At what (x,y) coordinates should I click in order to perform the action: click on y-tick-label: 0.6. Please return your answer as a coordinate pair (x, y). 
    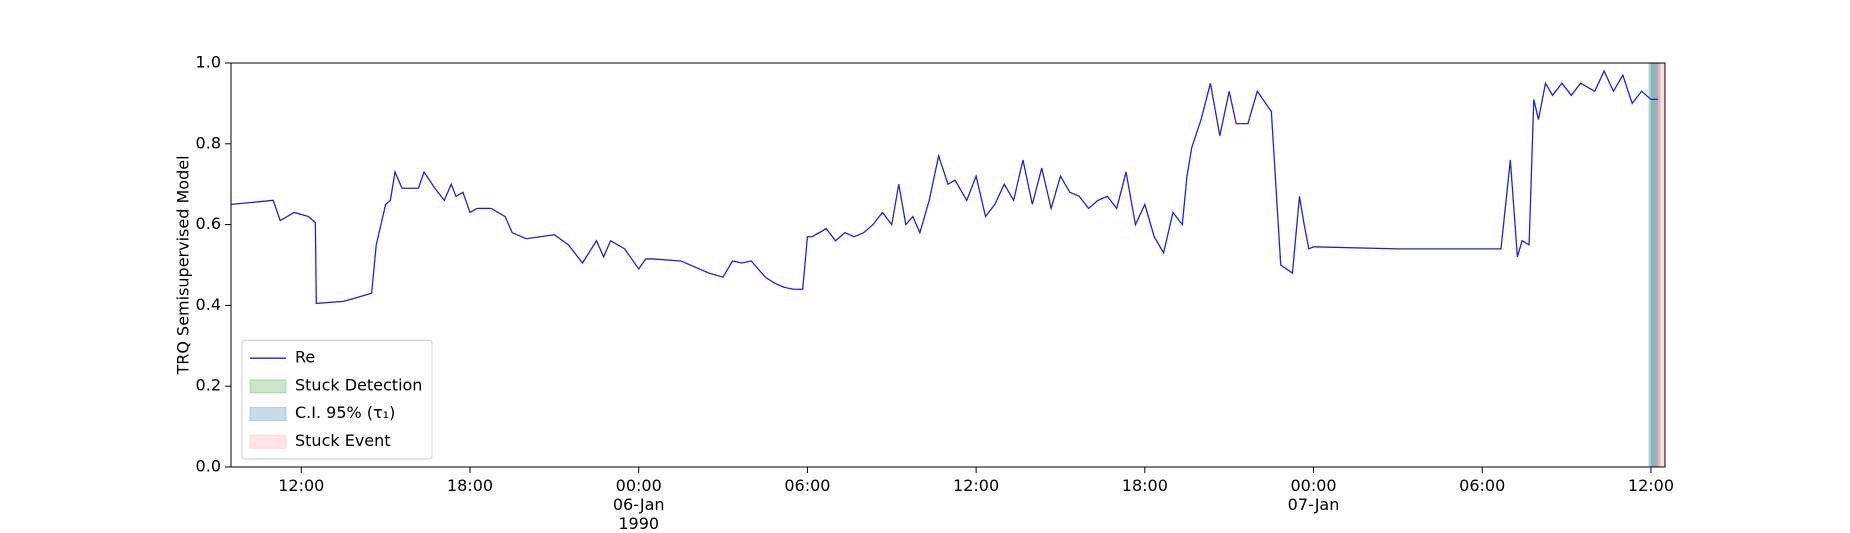
    Looking at the image, I should click on (208, 223).